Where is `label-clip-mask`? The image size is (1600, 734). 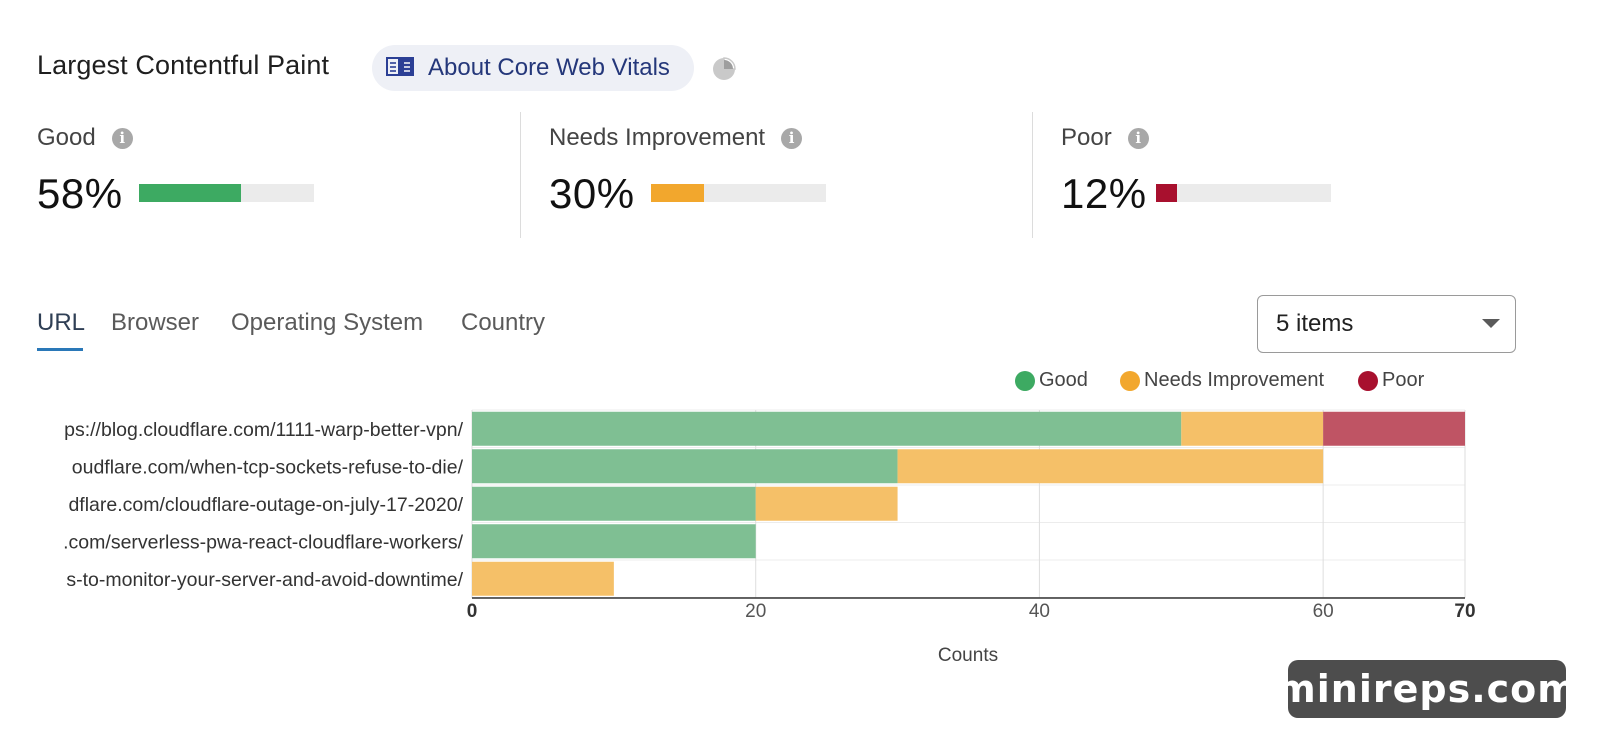
label-clip-mask is located at coordinates (18, 499).